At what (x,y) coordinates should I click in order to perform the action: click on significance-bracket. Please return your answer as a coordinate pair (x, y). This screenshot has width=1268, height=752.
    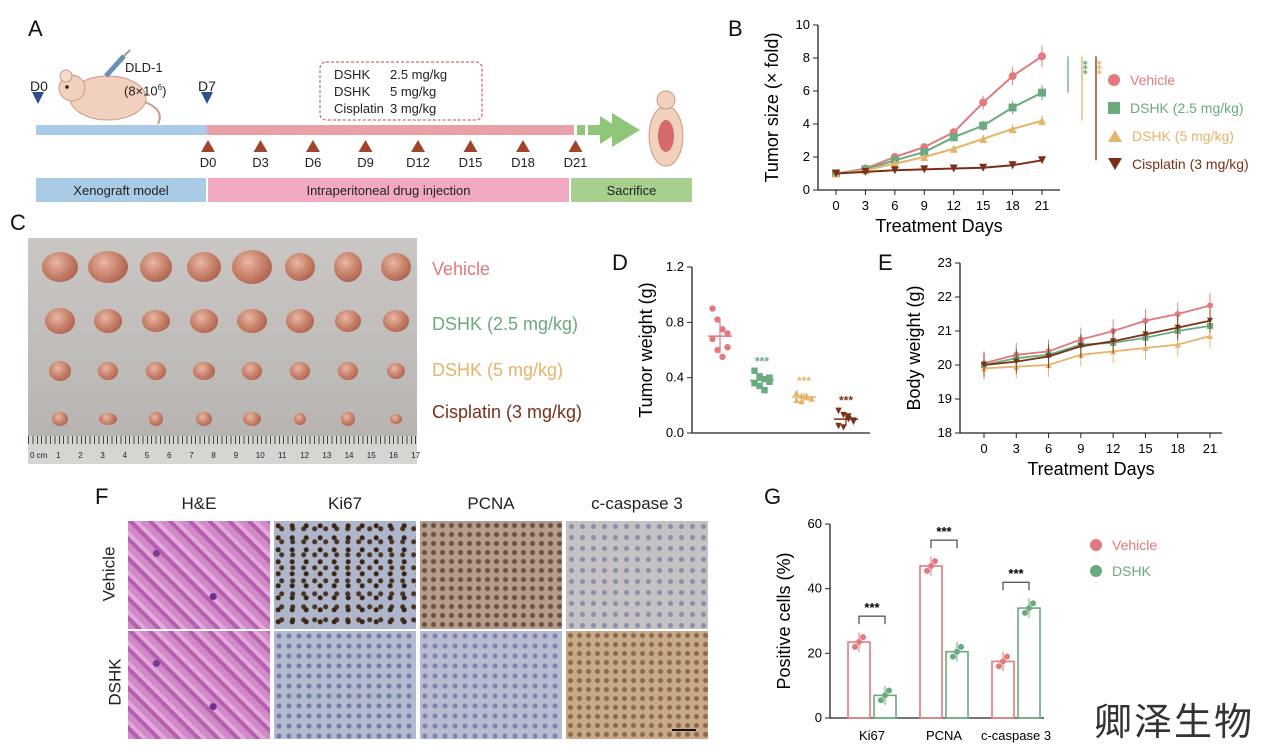
    Looking at the image, I should click on (944, 544).